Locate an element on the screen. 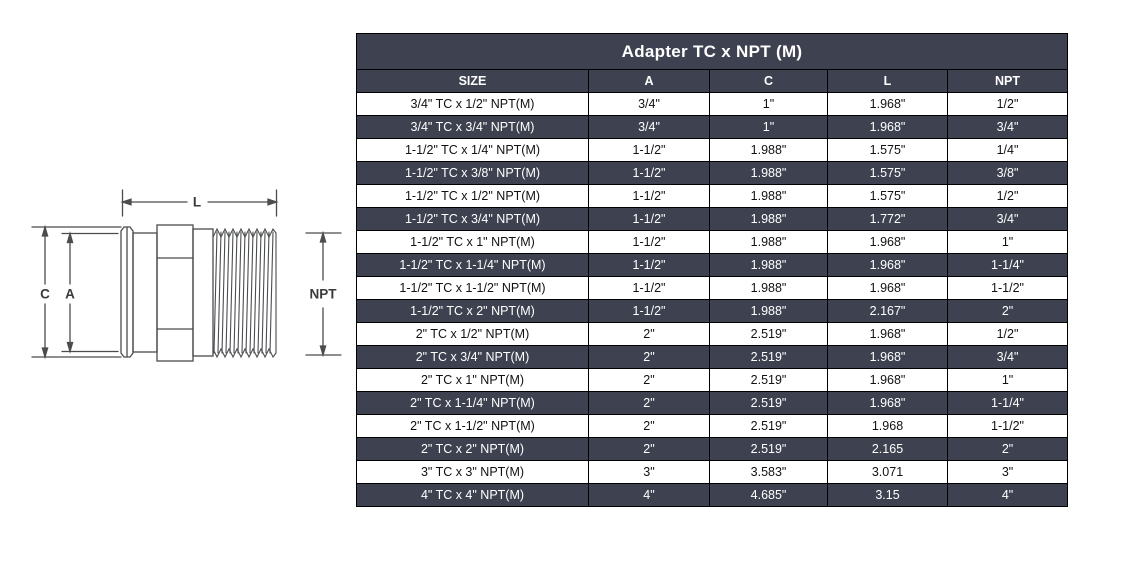 The height and width of the screenshot is (570, 1127). dimension-c is located at coordinates (76, 292).